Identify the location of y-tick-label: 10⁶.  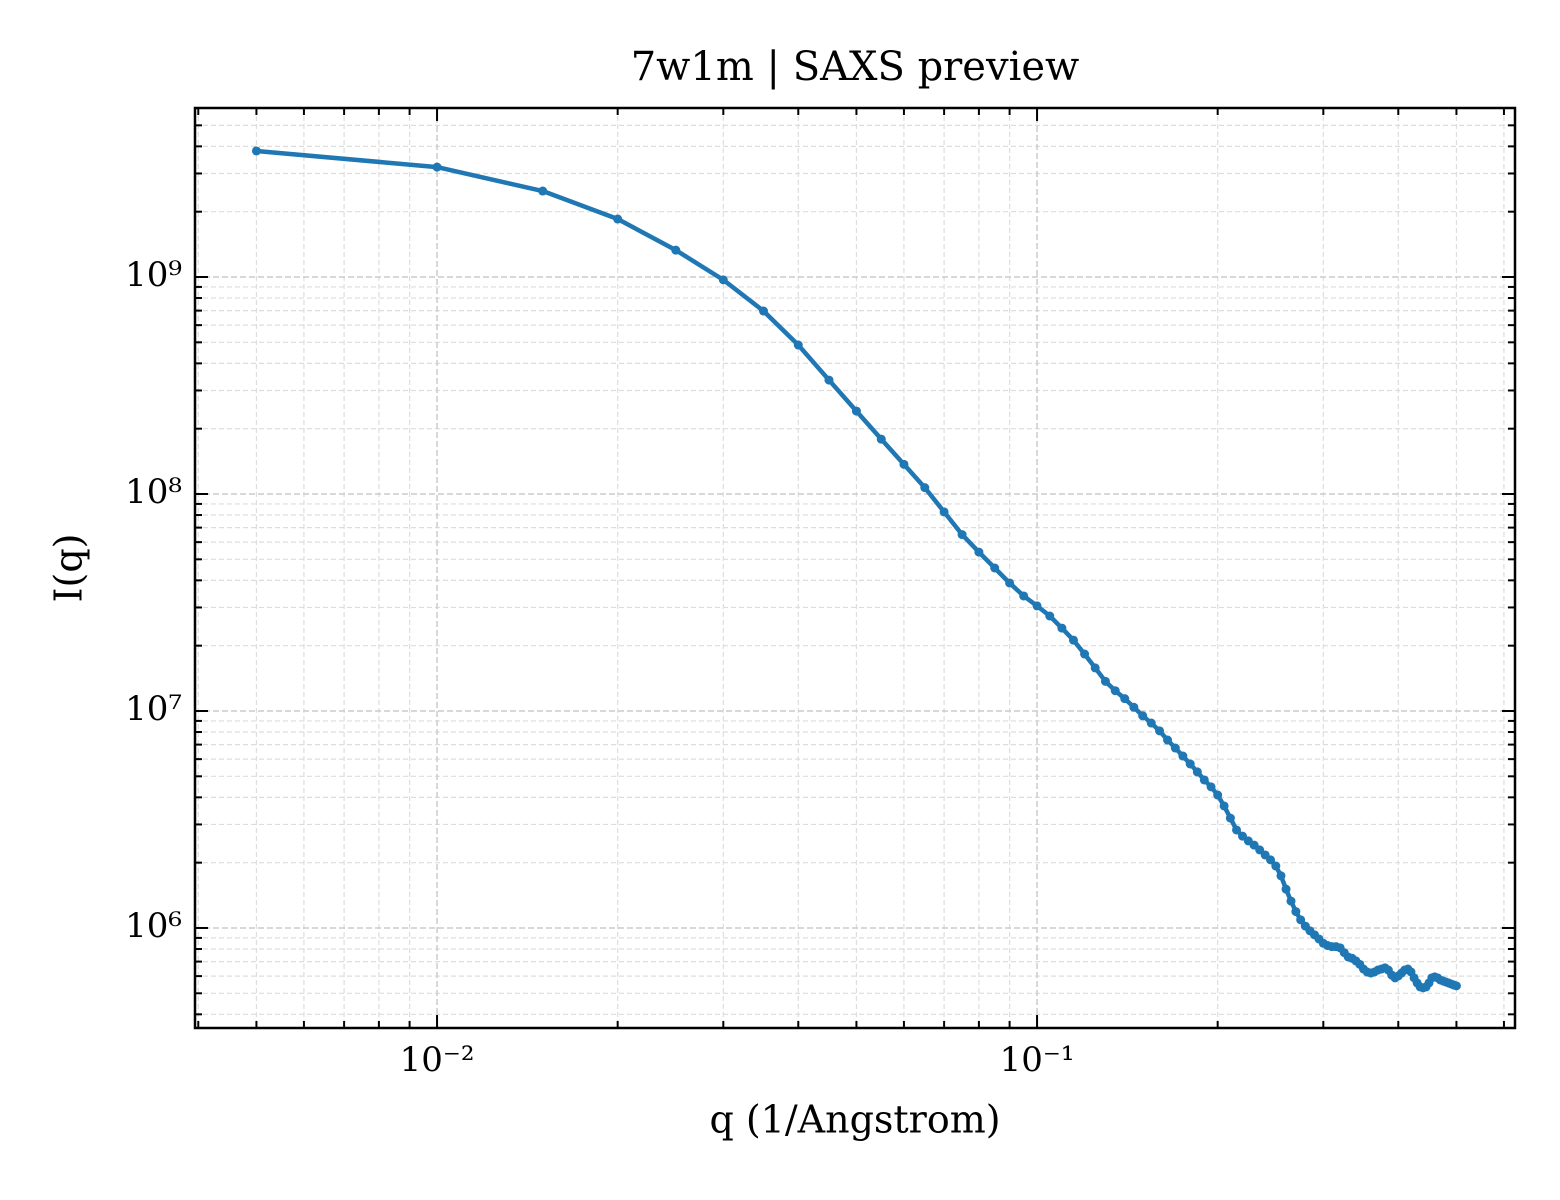
(153, 926).